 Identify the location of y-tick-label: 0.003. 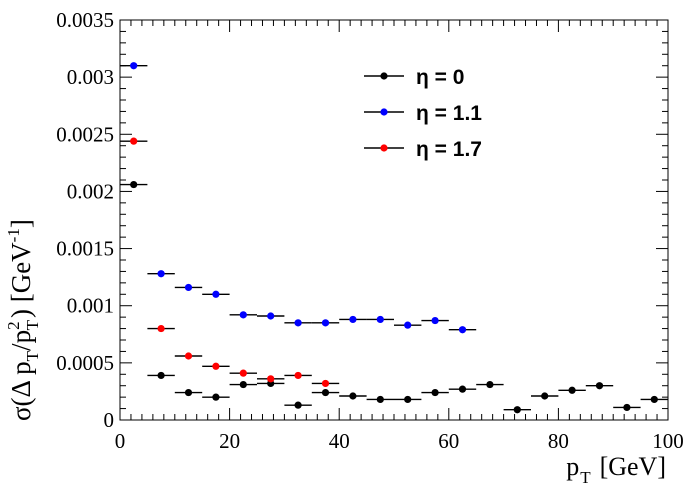
(90, 77).